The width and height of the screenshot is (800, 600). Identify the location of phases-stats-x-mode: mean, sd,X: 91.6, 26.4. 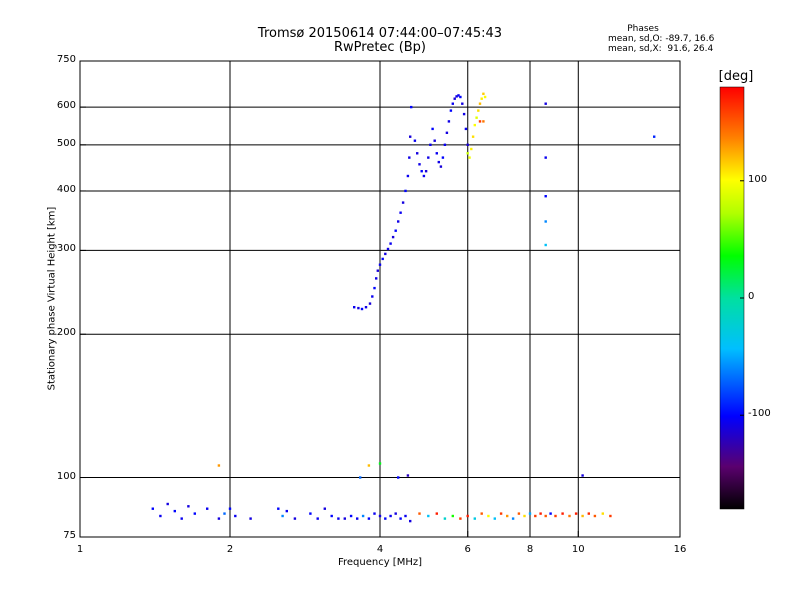
(661, 49).